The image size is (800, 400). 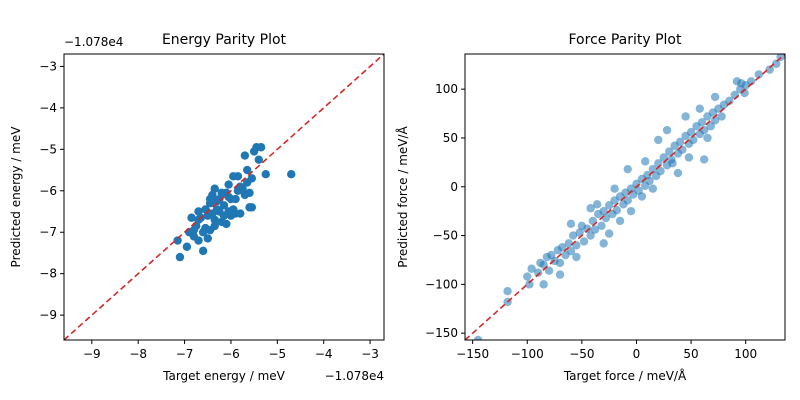 I want to click on y-offset-text: −1.078e4, so click(x=93, y=42).